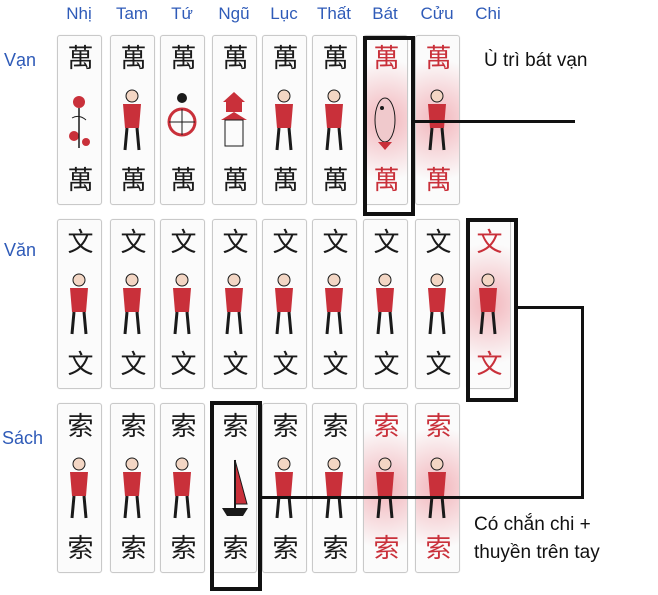 The image size is (658, 595). I want to click on card-0-1: 萬萬, so click(132, 120).